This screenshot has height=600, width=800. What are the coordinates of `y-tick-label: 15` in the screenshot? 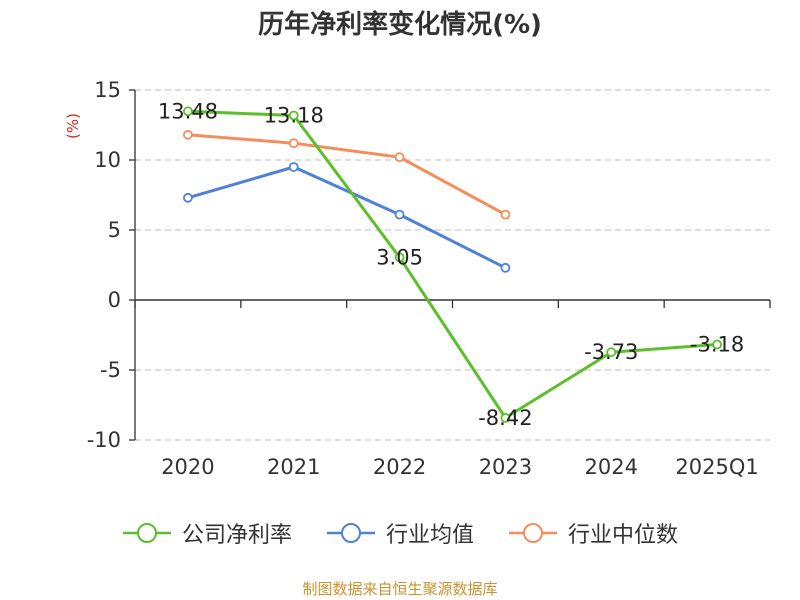 It's located at (107, 90).